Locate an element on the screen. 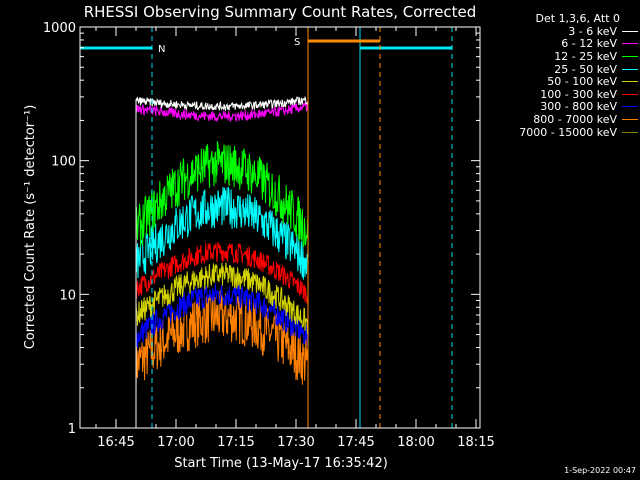  y-tick-label: 10 is located at coordinates (67, 295).